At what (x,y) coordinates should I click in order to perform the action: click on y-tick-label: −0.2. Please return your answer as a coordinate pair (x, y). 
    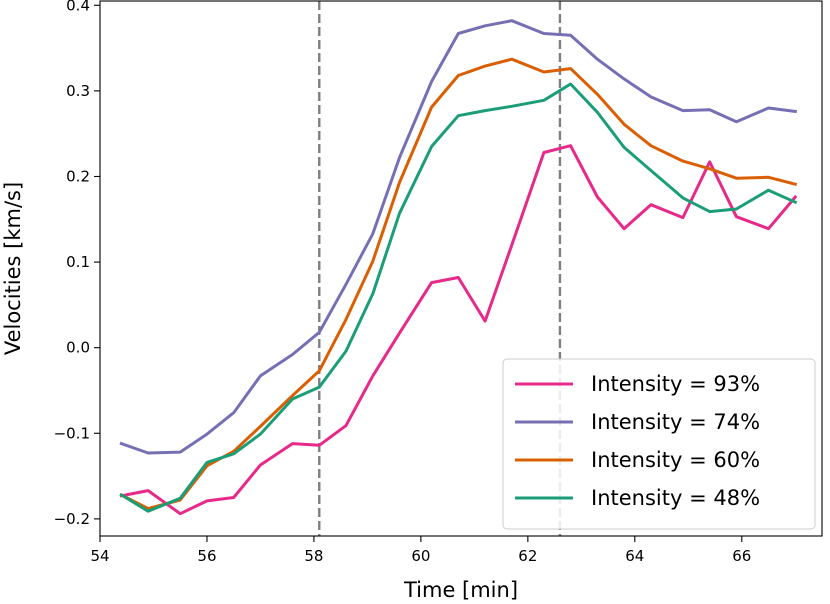
    Looking at the image, I should click on (72, 519).